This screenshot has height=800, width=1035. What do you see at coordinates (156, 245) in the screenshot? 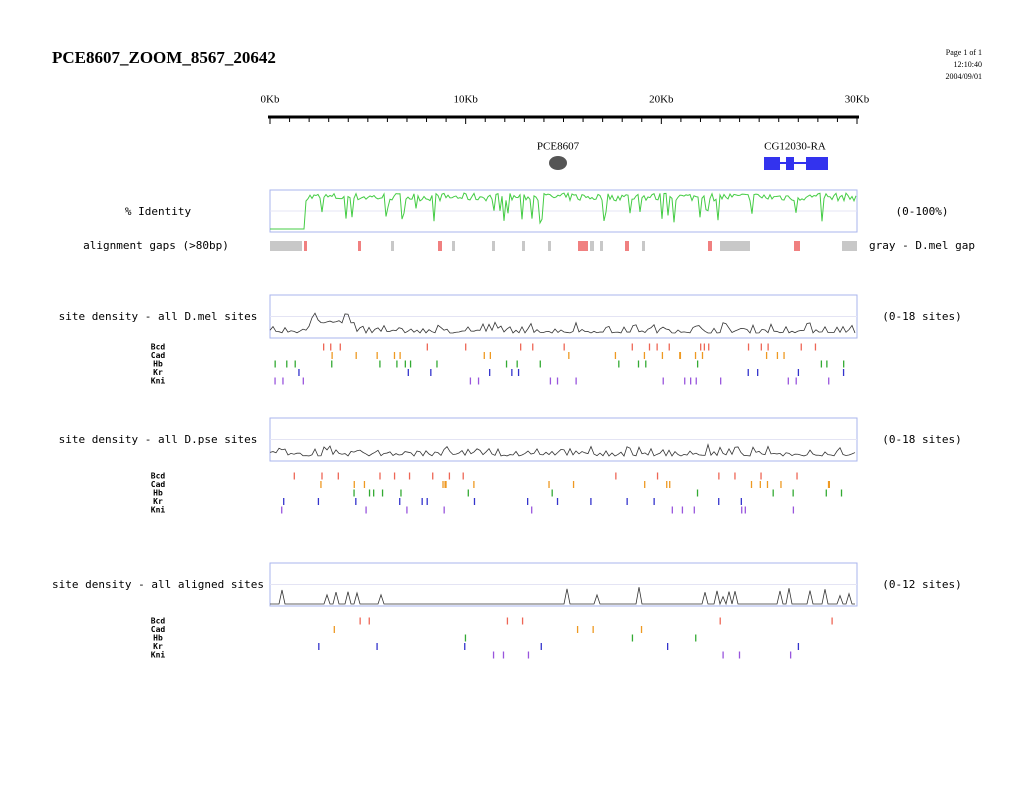
I see `track-label: alignment gaps (>80bp)` at bounding box center [156, 245].